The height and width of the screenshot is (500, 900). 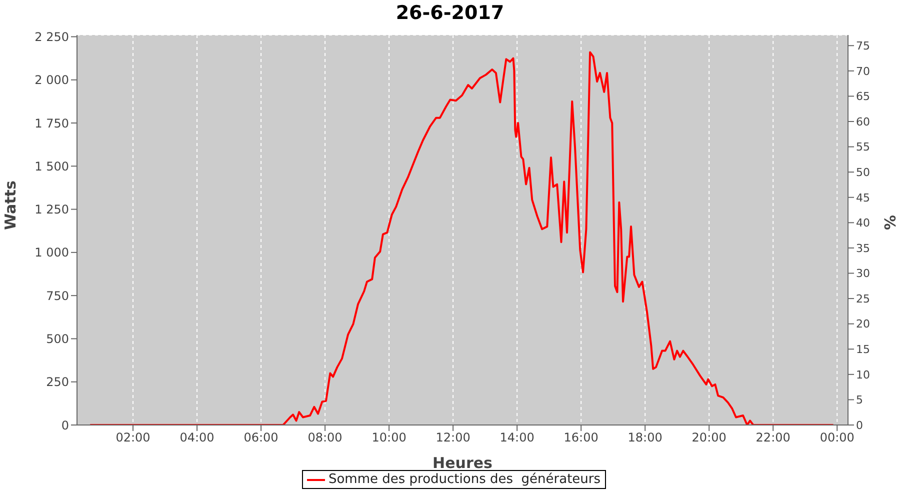 What do you see at coordinates (863, 273) in the screenshot?
I see `y2-tick-label: 30` at bounding box center [863, 273].